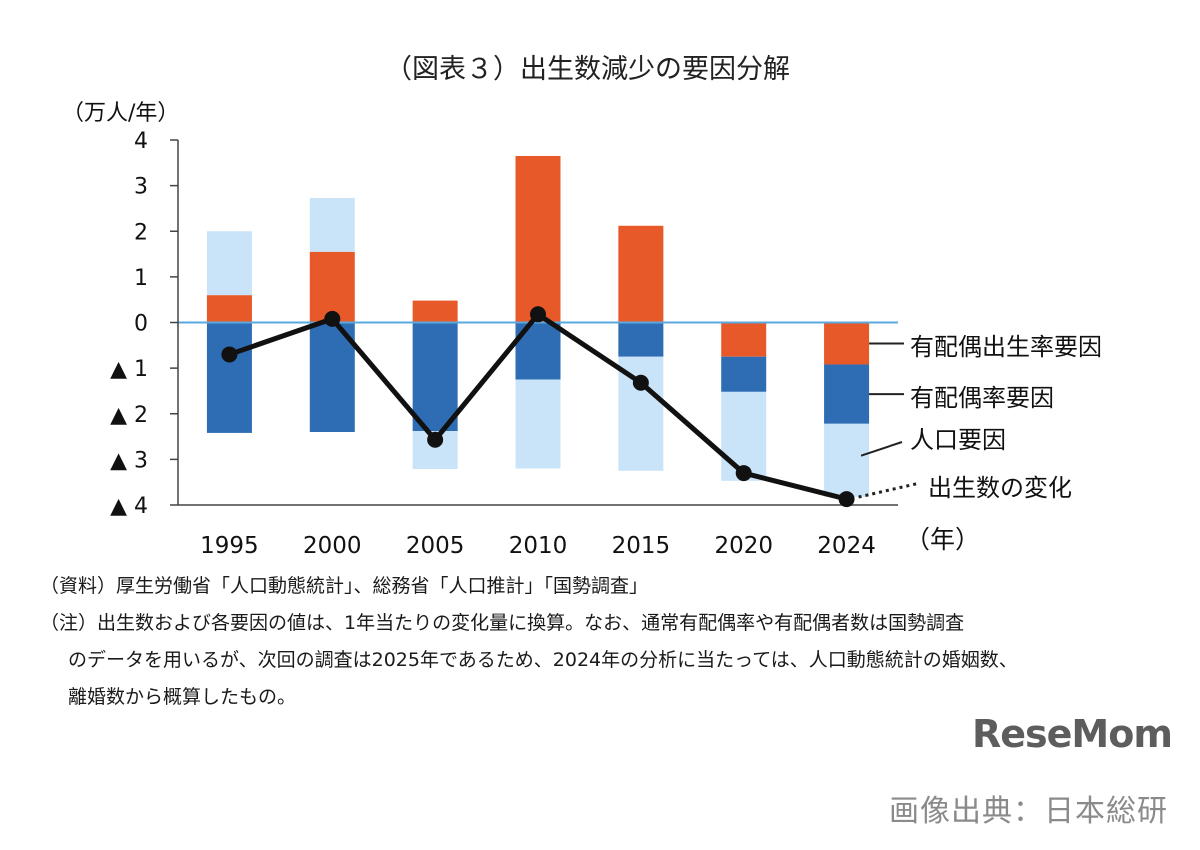 Image resolution: width=1200 pixels, height=850 pixels. Describe the element at coordinates (1028, 811) in the screenshot. I see `image-credit: 画像出典：日本総研` at that location.